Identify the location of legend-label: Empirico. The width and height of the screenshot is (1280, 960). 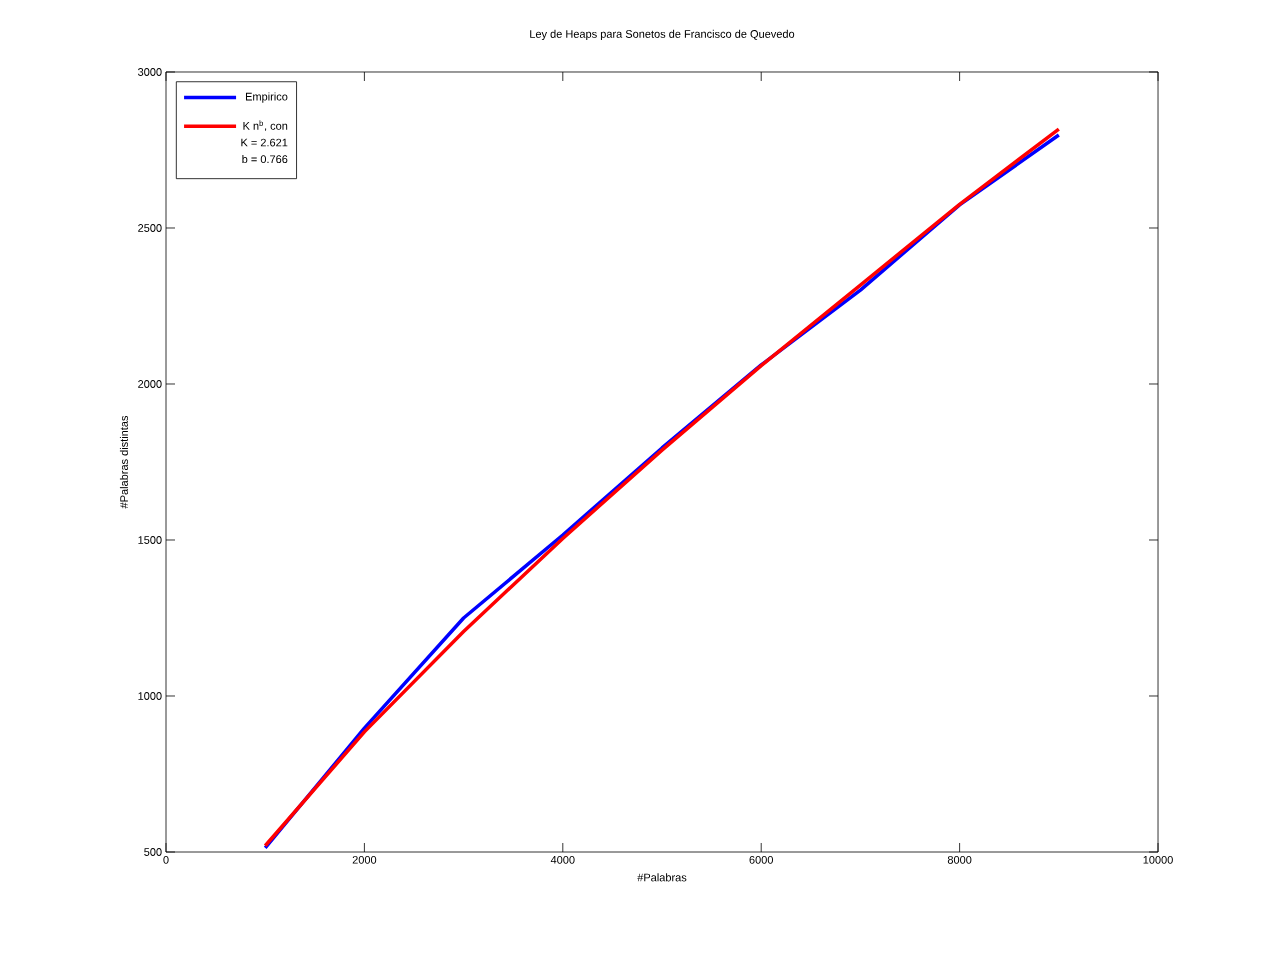
(266, 97).